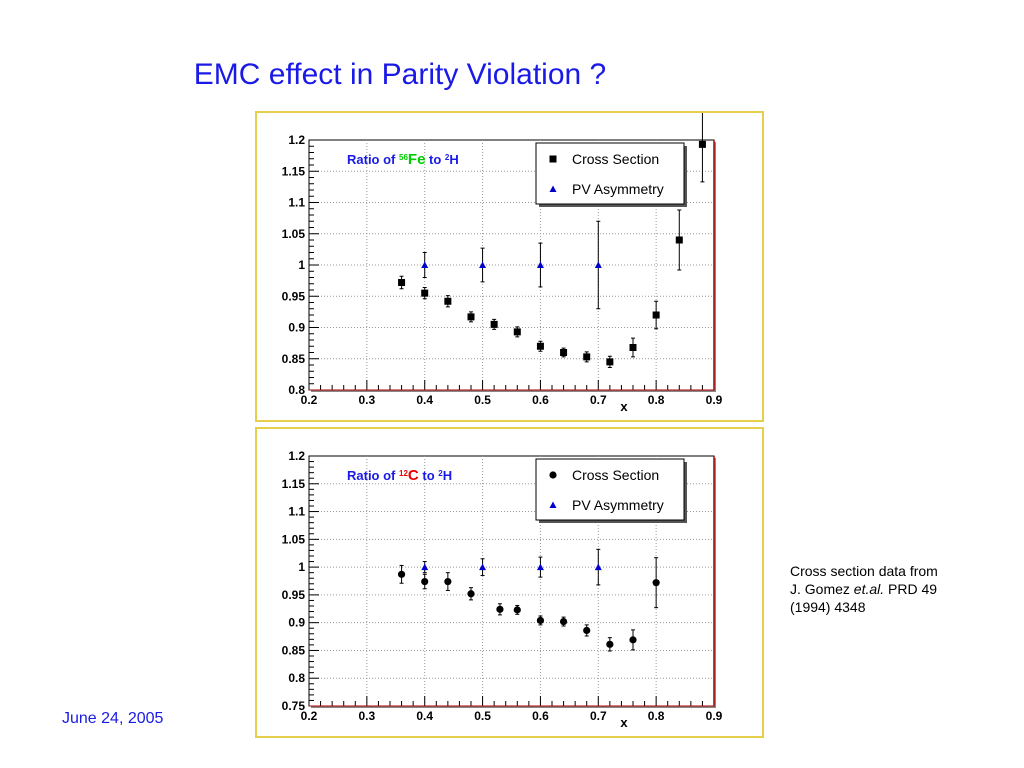 The image size is (1024, 768). I want to click on y-tick-label: 1.2, so click(296, 140).